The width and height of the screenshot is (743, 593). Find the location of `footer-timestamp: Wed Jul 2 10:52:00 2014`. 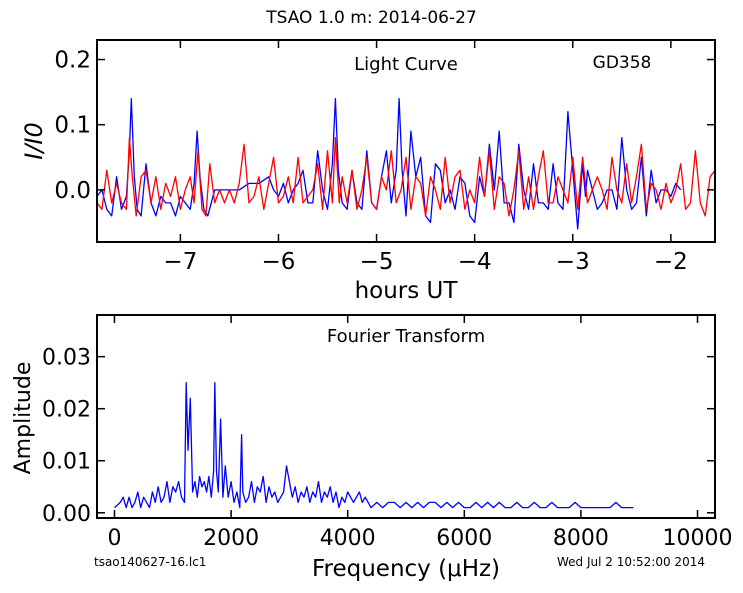

footer-timestamp: Wed Jul 2 10:52:00 2014 is located at coordinates (631, 562).